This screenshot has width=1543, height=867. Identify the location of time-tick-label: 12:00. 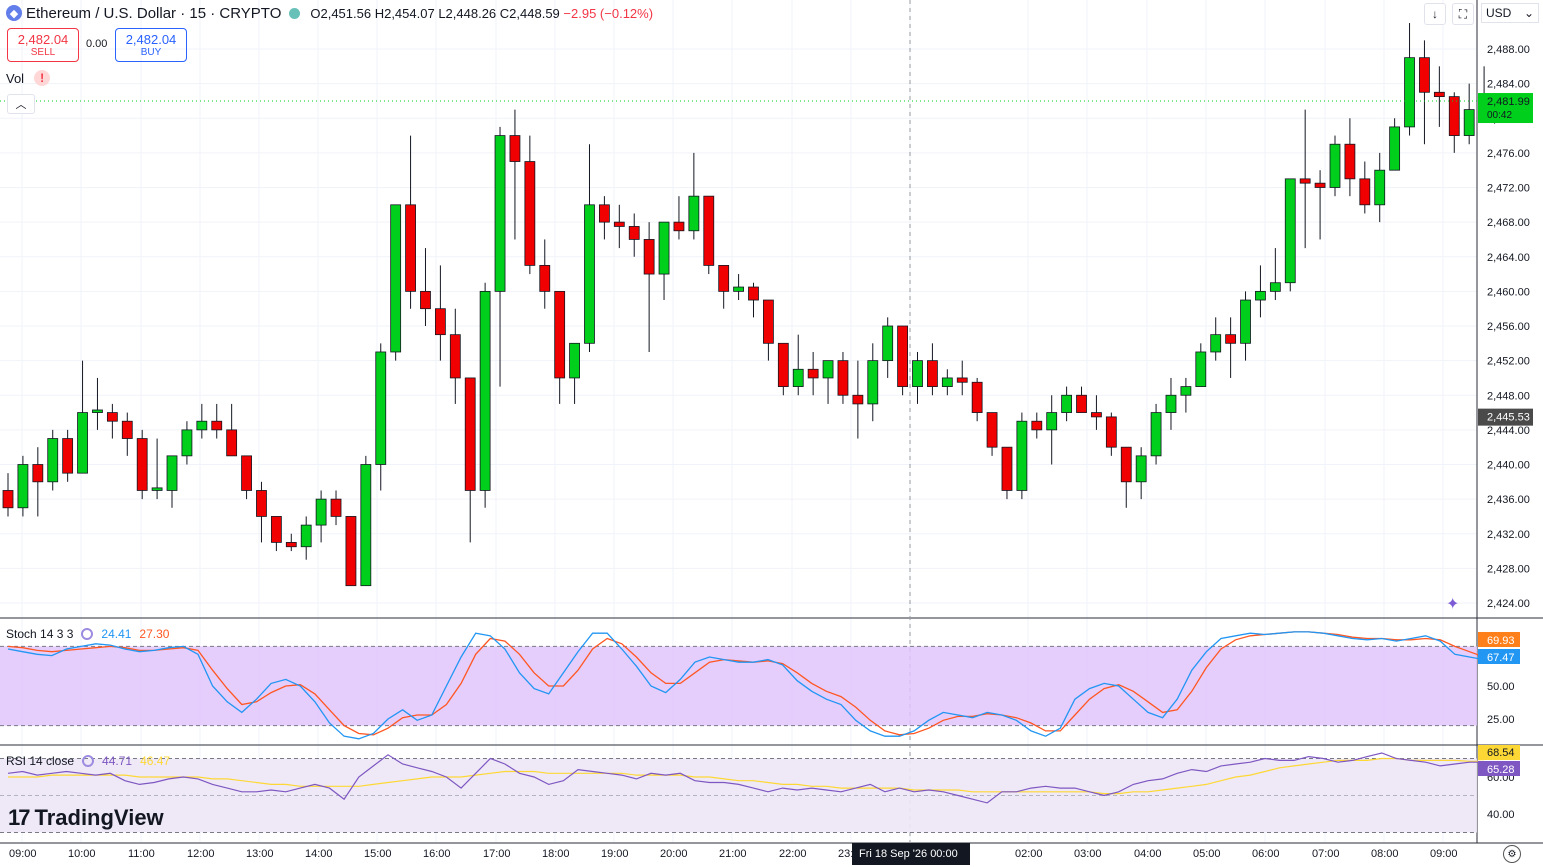
(201, 854).